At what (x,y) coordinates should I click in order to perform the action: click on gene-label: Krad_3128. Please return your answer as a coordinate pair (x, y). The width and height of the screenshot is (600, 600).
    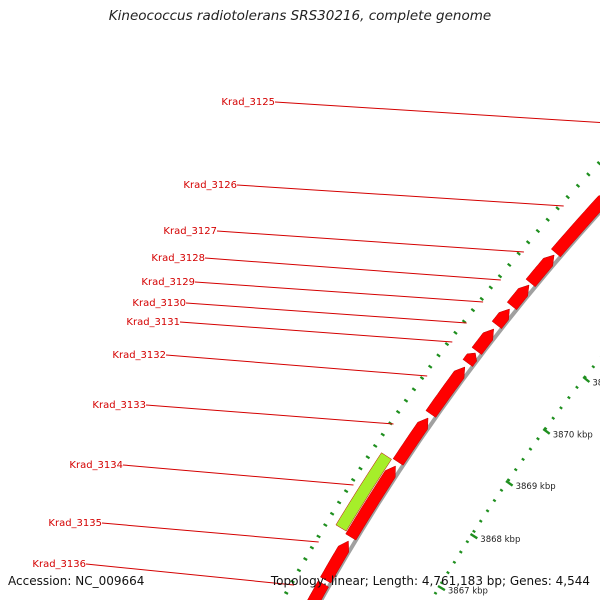
    Looking at the image, I should click on (178, 258).